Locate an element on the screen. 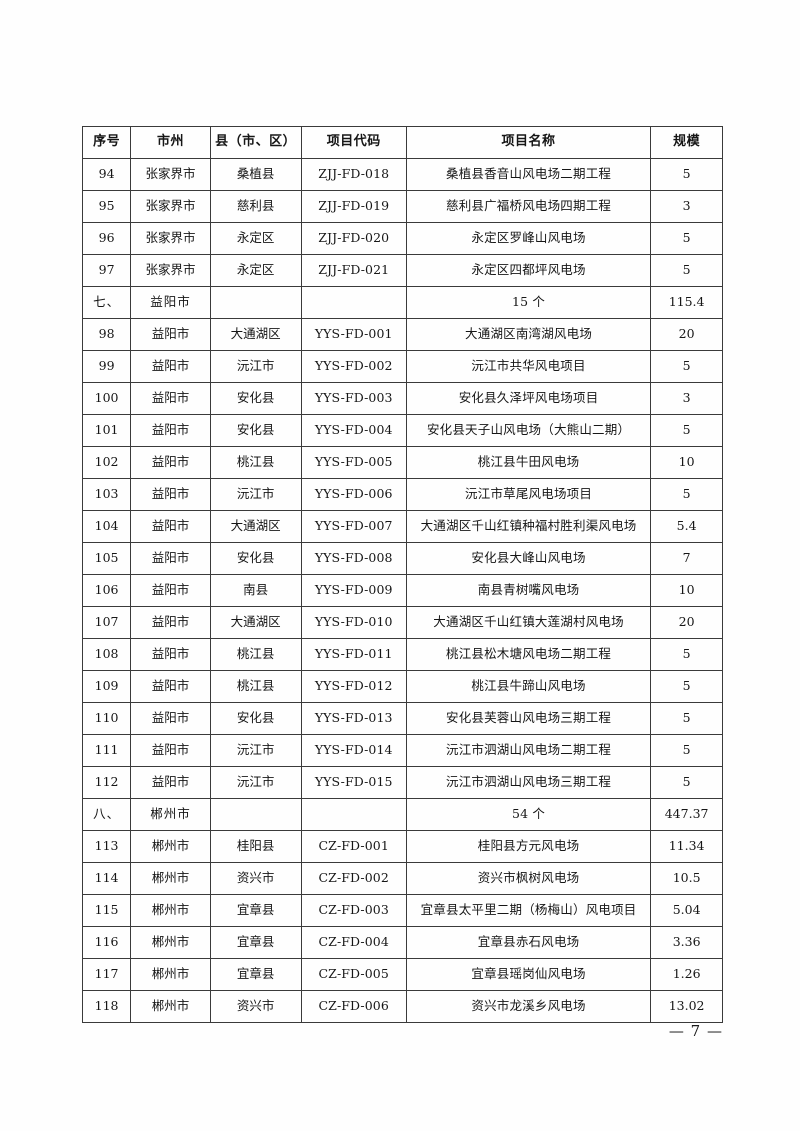 The height and width of the screenshot is (1131, 800). cell-project-name: 桃江县牛田风电场 is located at coordinates (528, 462).